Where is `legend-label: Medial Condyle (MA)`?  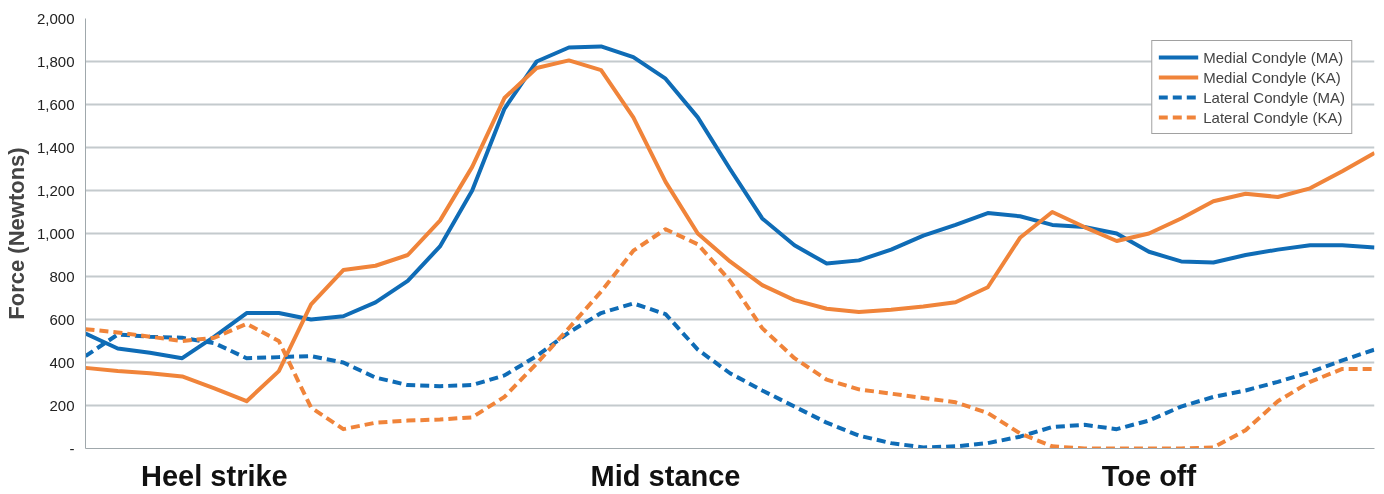
legend-label: Medial Condyle (MA) is located at coordinates (1273, 57).